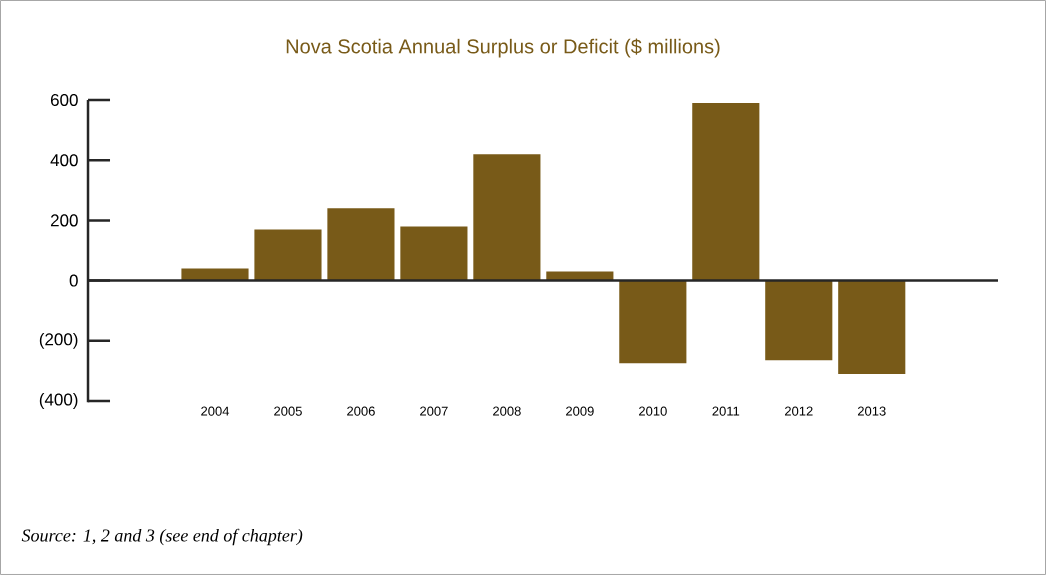  I want to click on x-tick-label: 2010, so click(653, 411).